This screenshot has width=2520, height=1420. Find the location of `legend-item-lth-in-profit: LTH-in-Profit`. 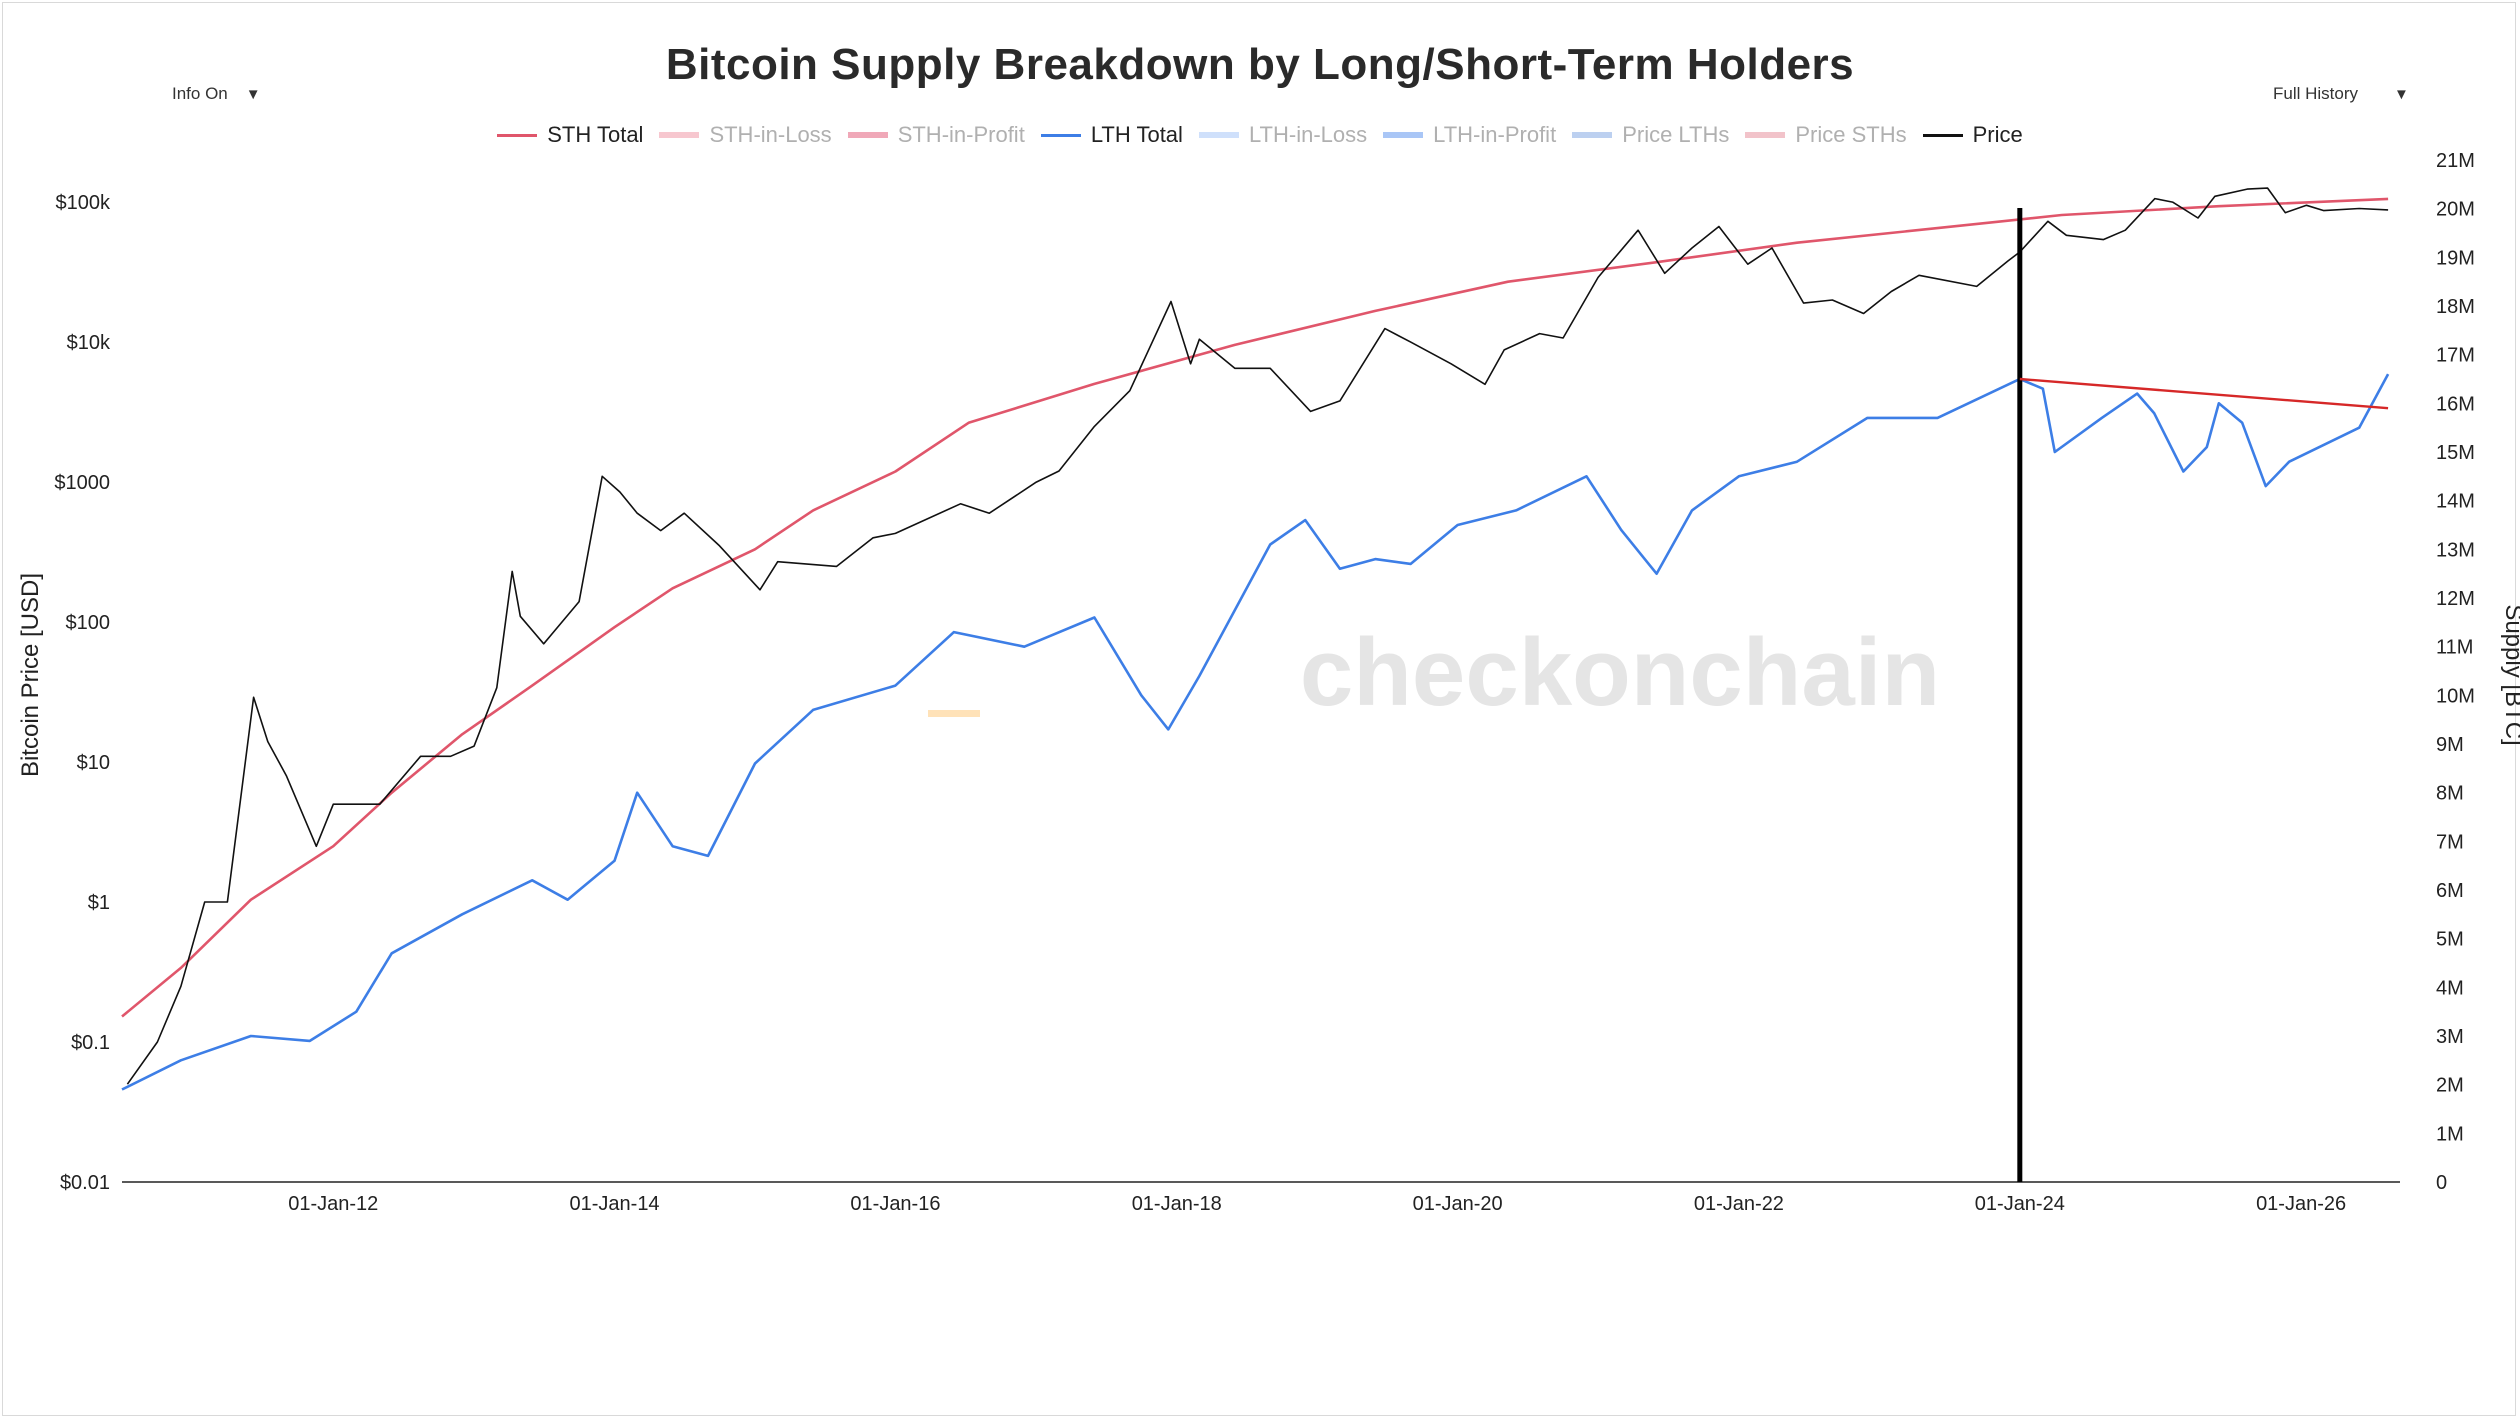

legend-item-lth-in-profit: LTH-in-Profit is located at coordinates (1469, 135).